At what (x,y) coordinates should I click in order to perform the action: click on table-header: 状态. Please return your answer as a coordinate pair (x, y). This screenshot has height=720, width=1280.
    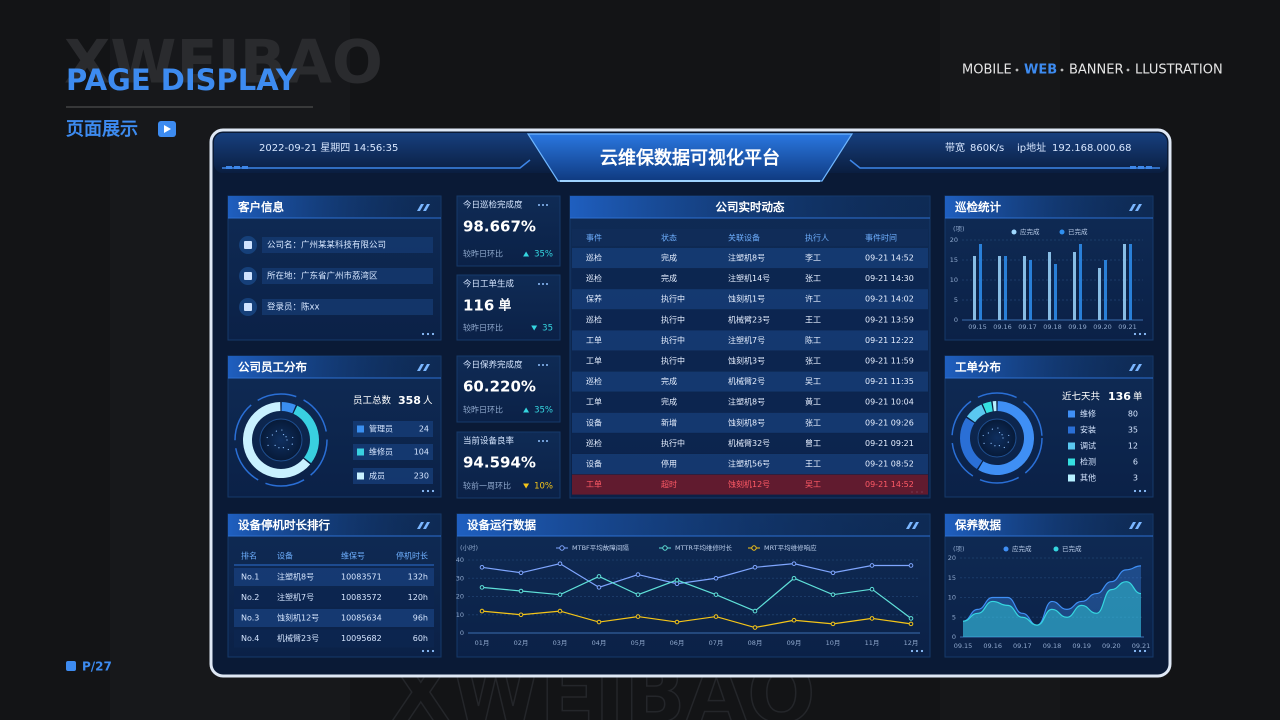
    Looking at the image, I should click on (669, 238).